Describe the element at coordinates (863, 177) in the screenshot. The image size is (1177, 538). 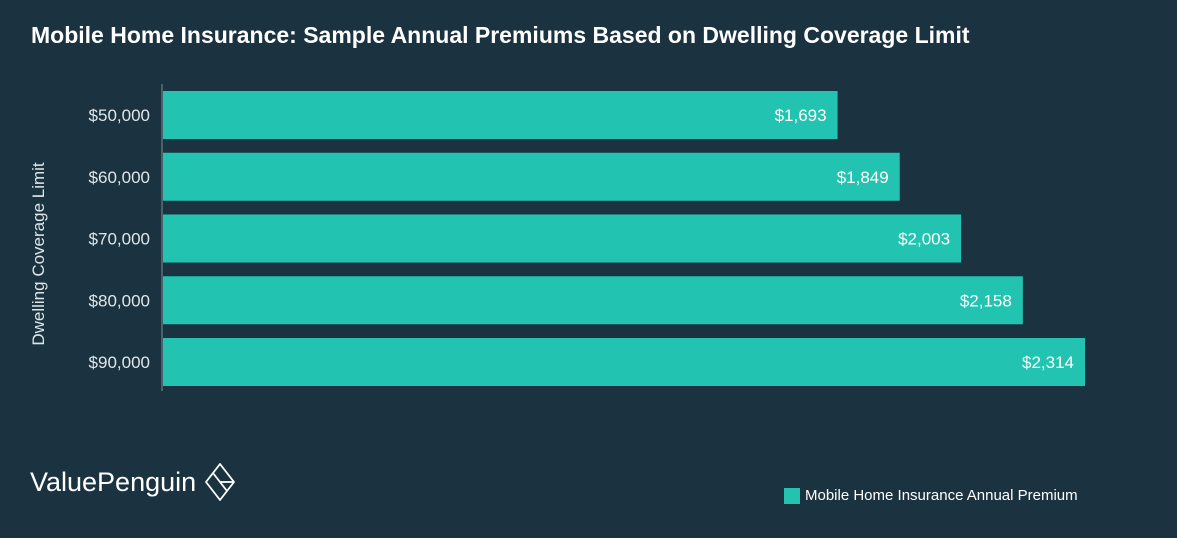
I see `bar-value-label-1: $1,849` at that location.